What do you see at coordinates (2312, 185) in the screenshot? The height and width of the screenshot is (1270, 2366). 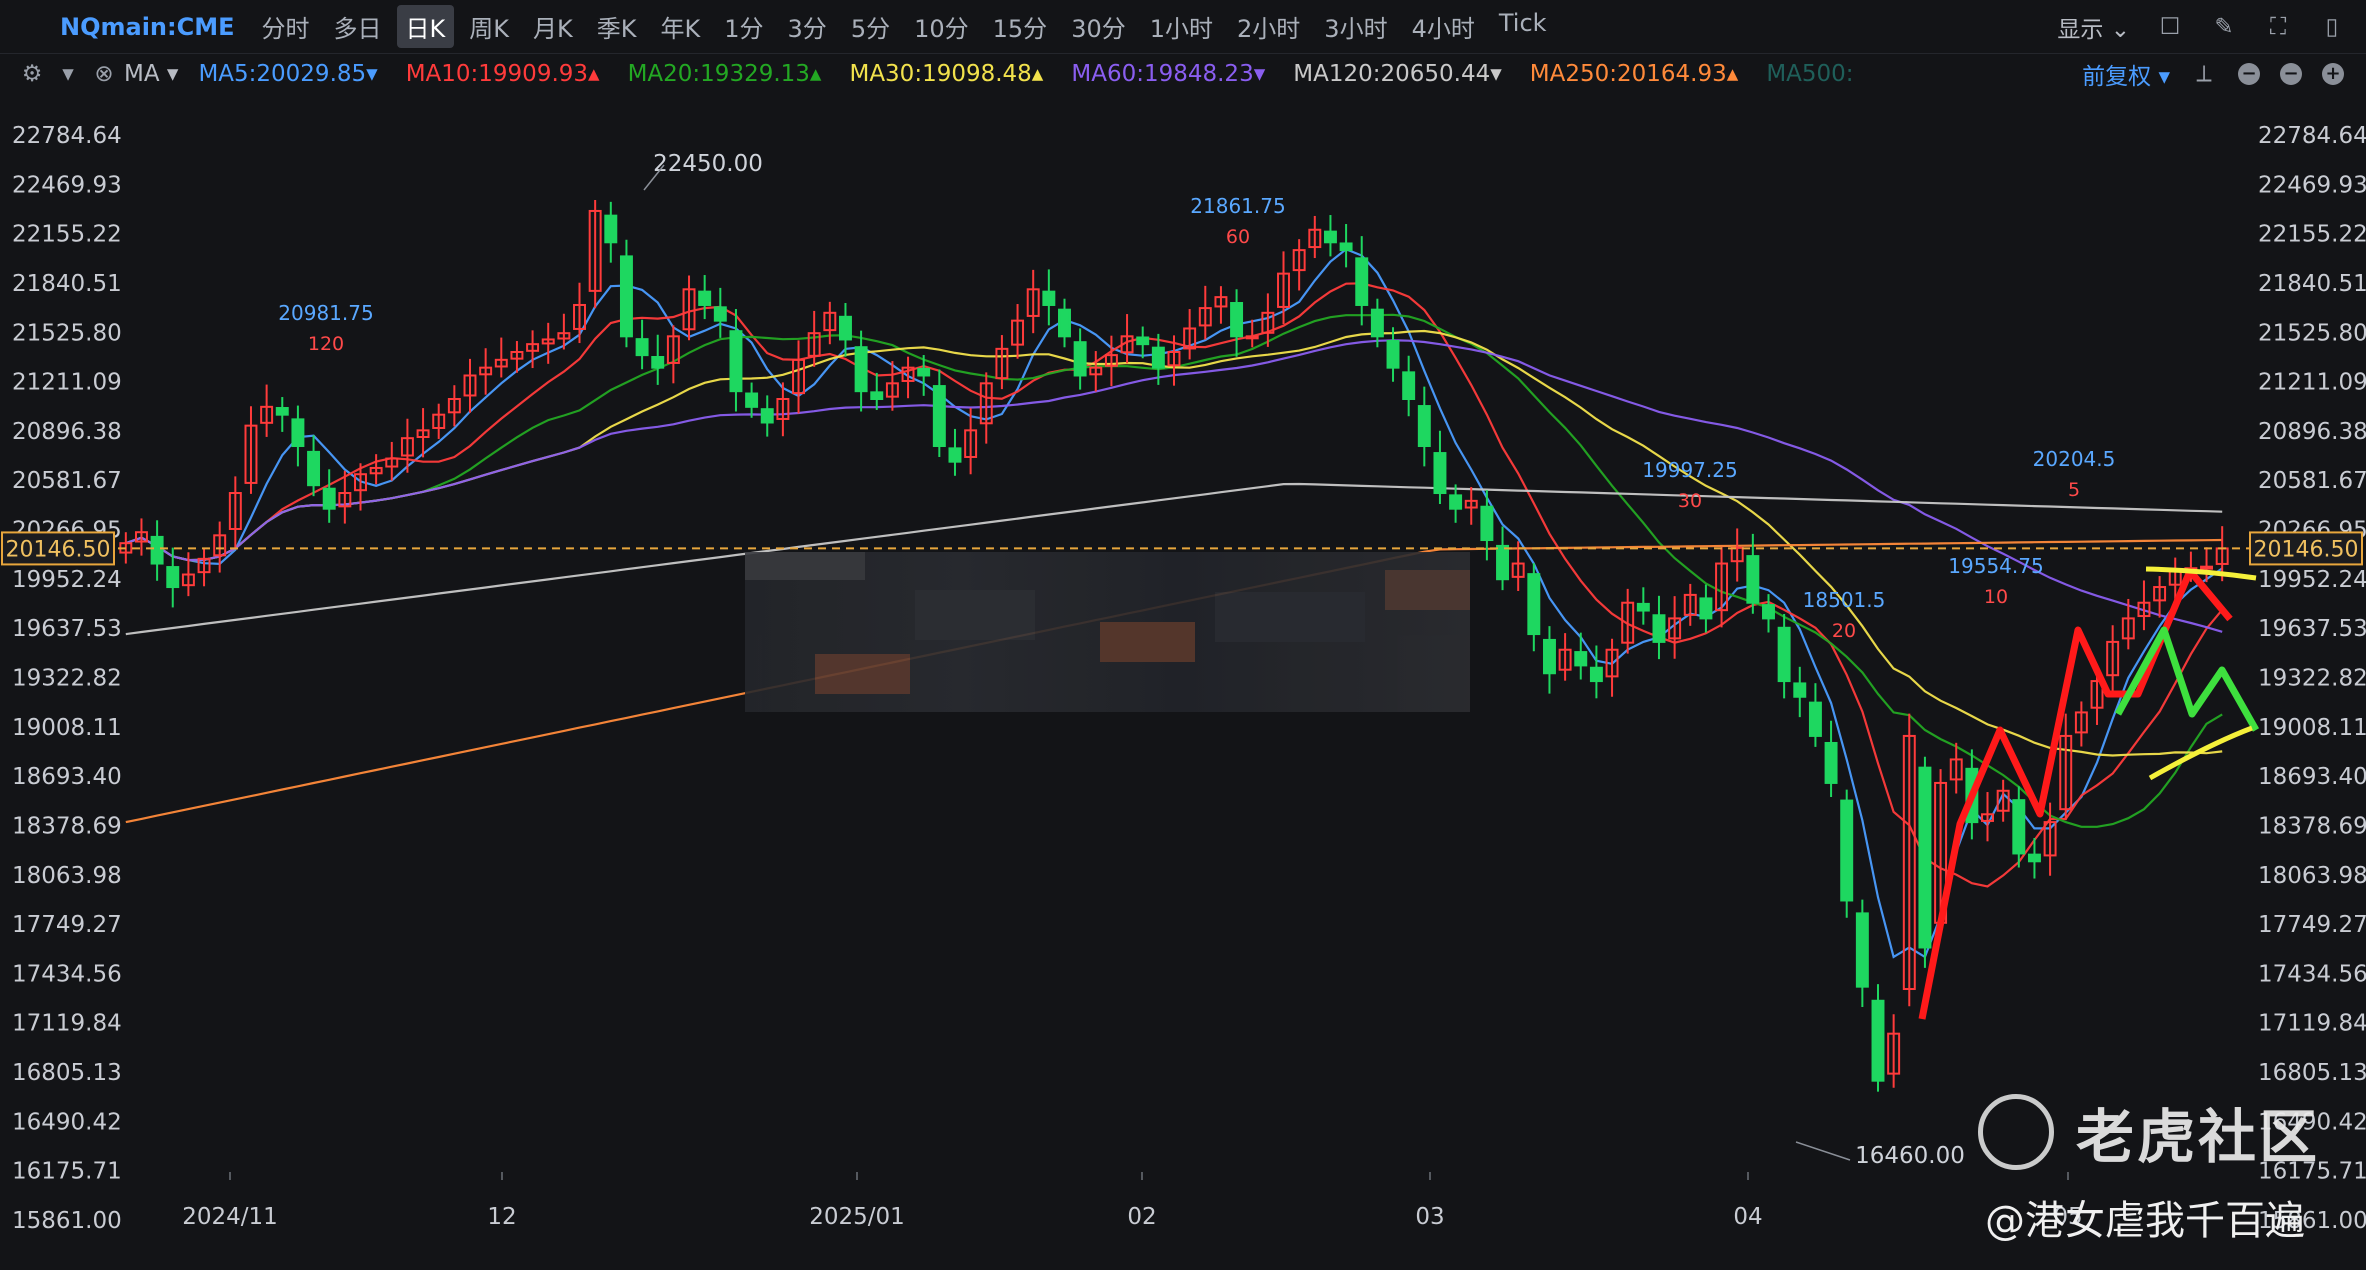 I see `y-tick-label-right: 22469.93` at bounding box center [2312, 185].